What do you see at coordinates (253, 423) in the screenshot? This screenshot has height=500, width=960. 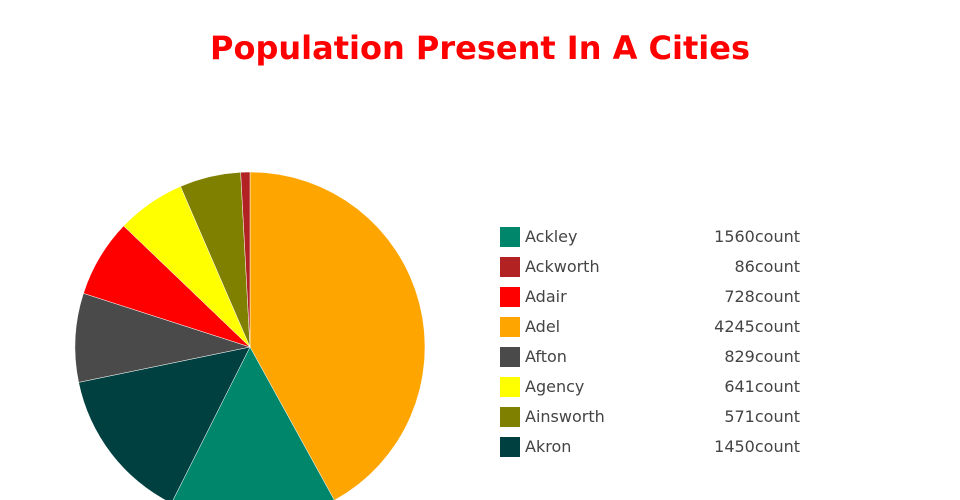 I see `pie-slice-ackley` at bounding box center [253, 423].